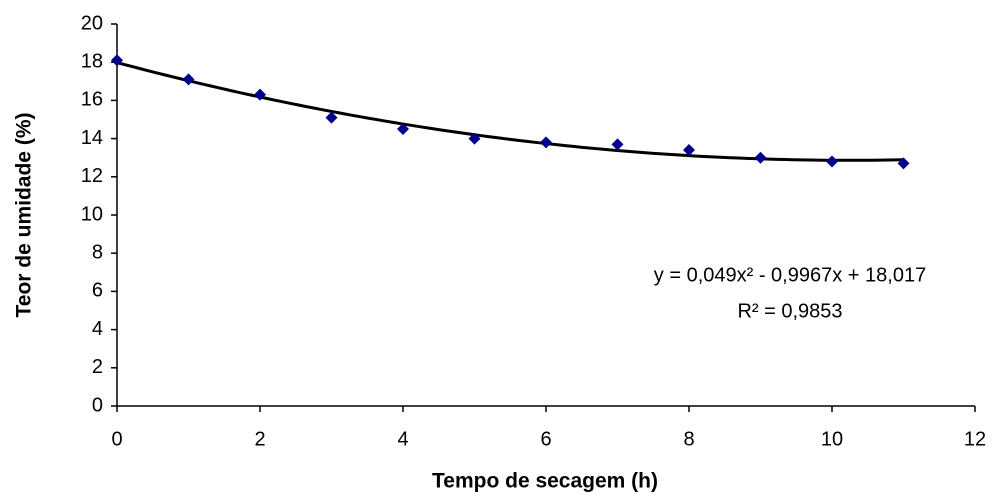  Describe the element at coordinates (92, 214) in the screenshot. I see `y-tick-label: 10` at that location.